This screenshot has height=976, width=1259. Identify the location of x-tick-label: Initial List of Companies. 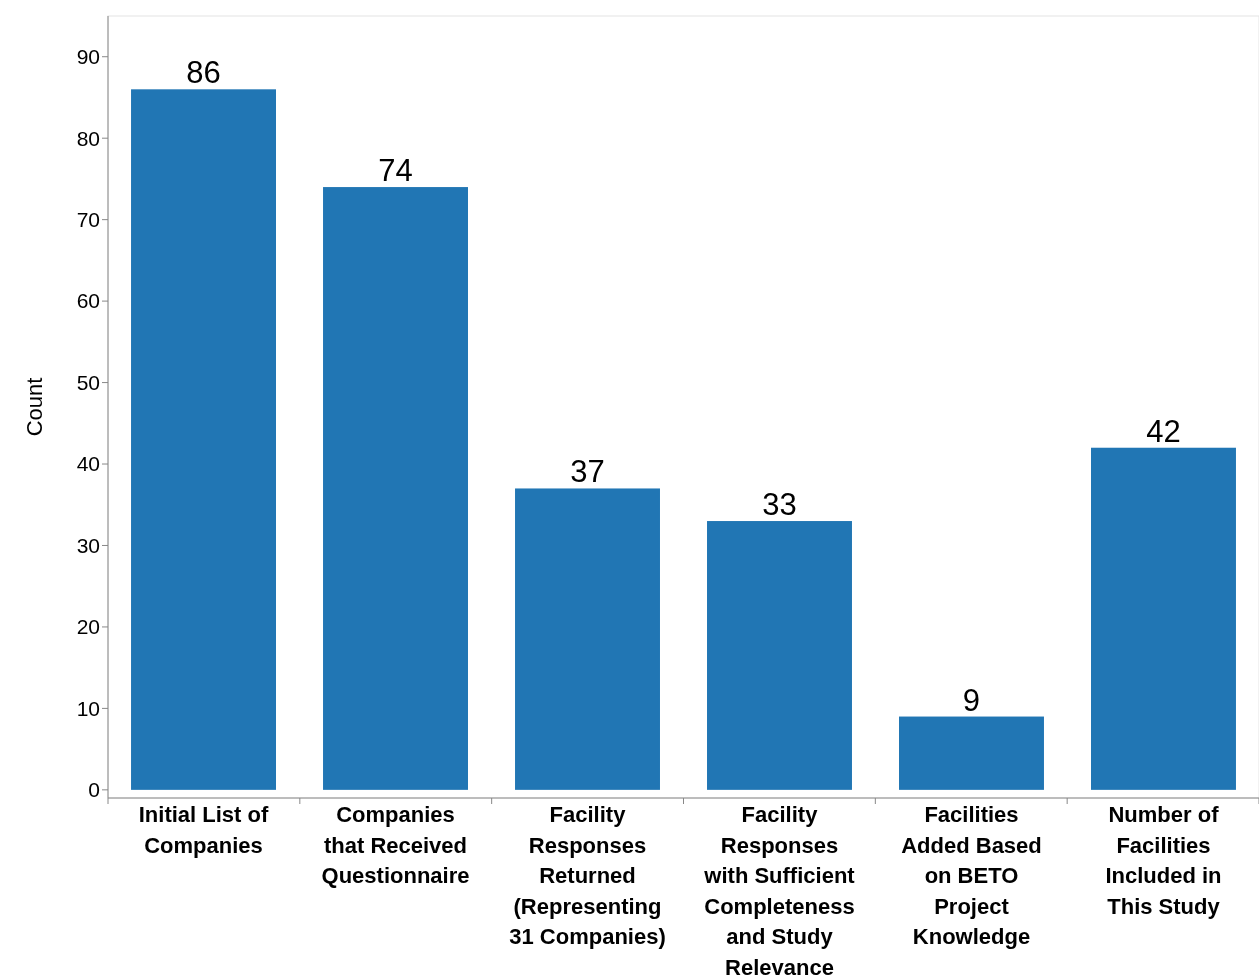
(203, 830).